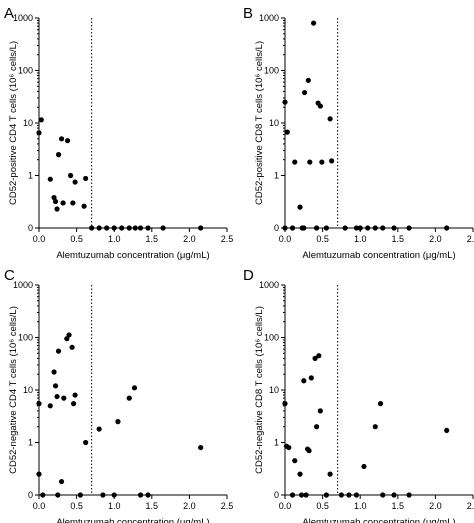 This screenshot has height=523, width=474. Describe the element at coordinates (378, 255) in the screenshot. I see `x-axis-title: Alemtuzumab concentration (μg/mL)` at that location.